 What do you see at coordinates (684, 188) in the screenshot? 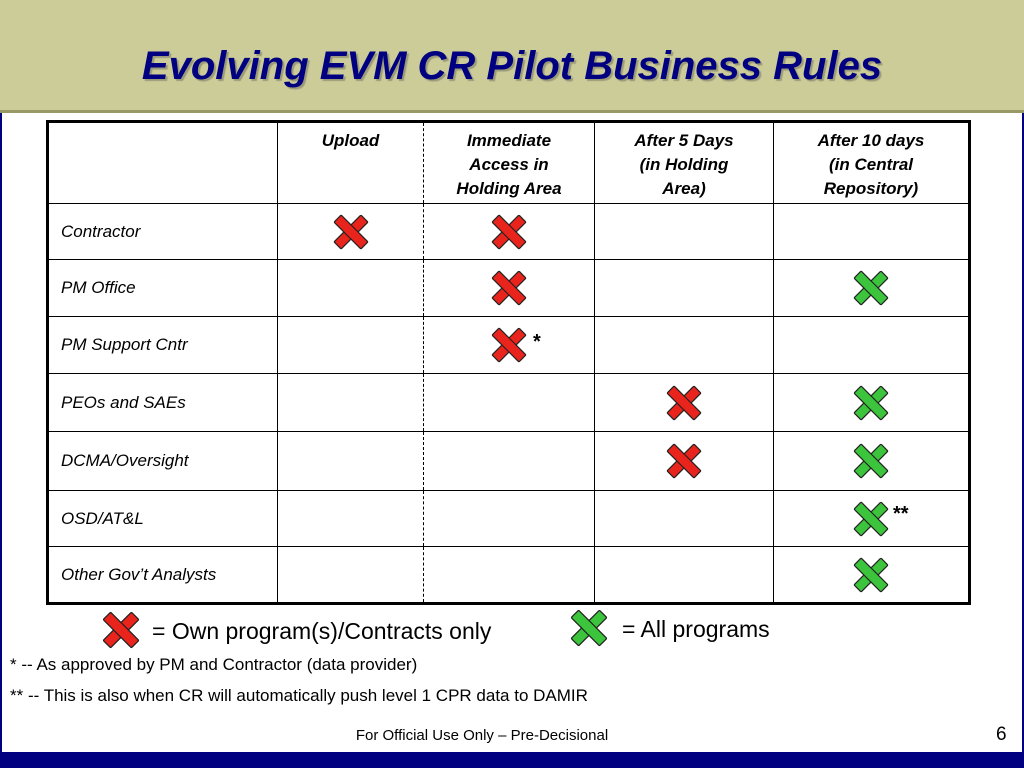
I see `header-after5-line-3: Area)` at bounding box center [684, 188].